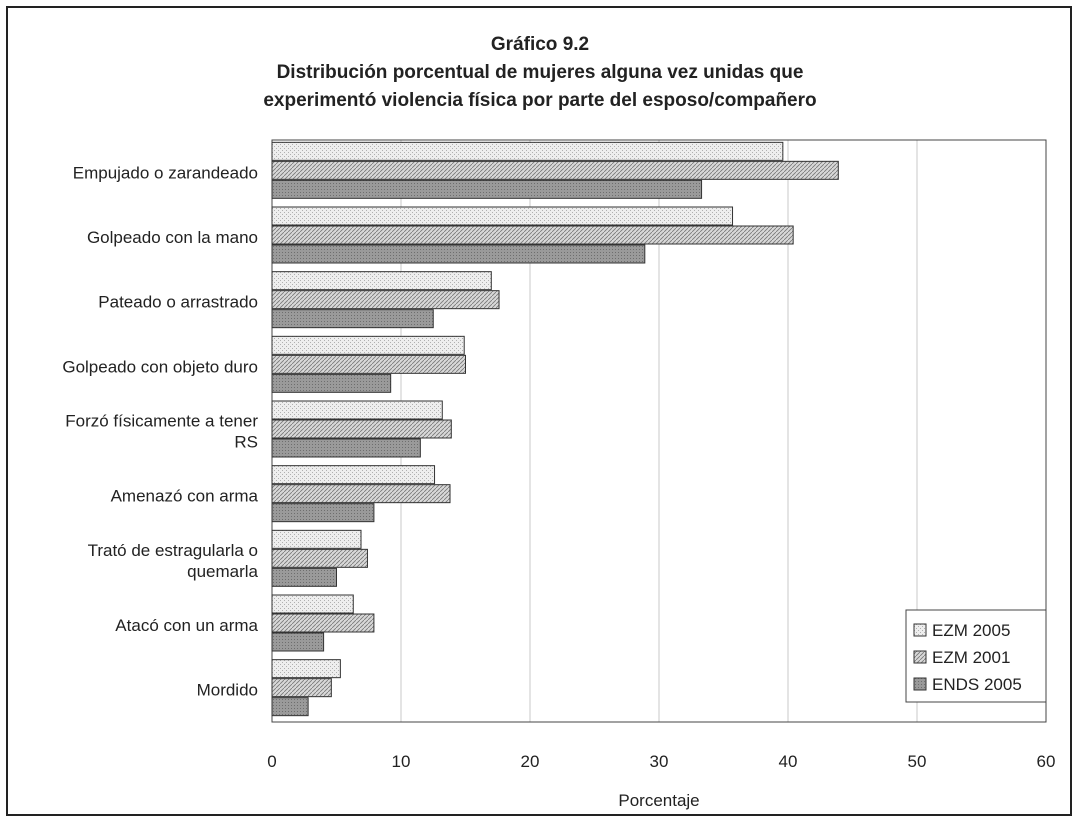 The image size is (1080, 824). I want to click on x-axis-label: Porcentaje, so click(658, 800).